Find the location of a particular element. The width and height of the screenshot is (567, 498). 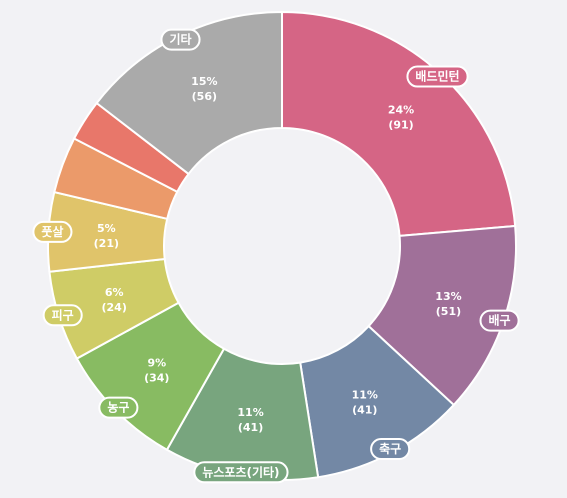

value-label-9: (56) is located at coordinates (204, 96).